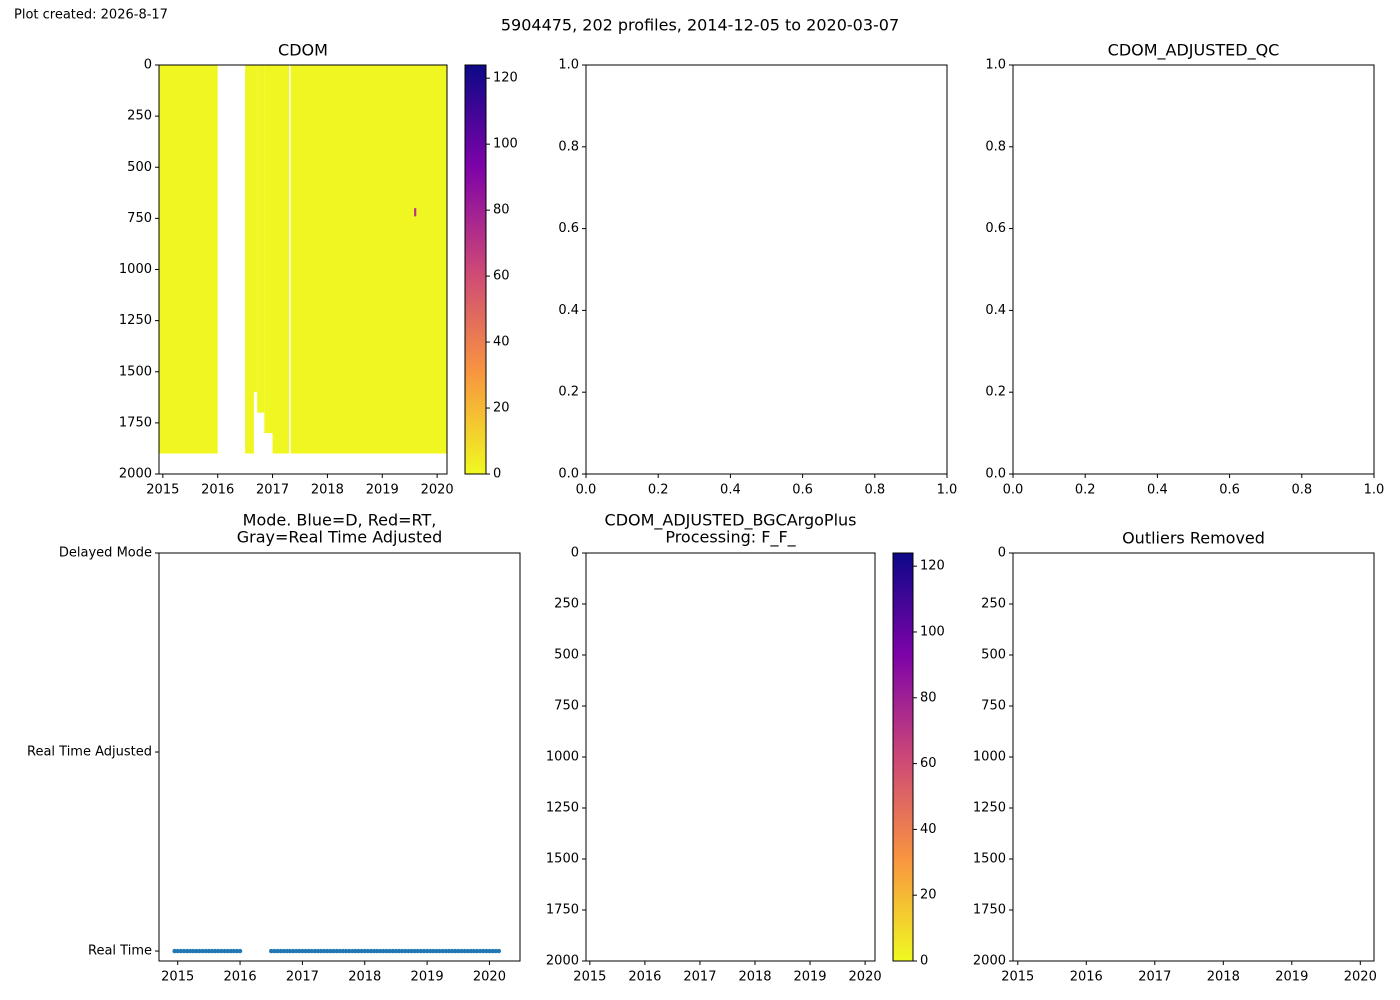 This screenshot has height=1000, width=1400. I want to click on x-tick-label: 0.8, so click(1301, 490).